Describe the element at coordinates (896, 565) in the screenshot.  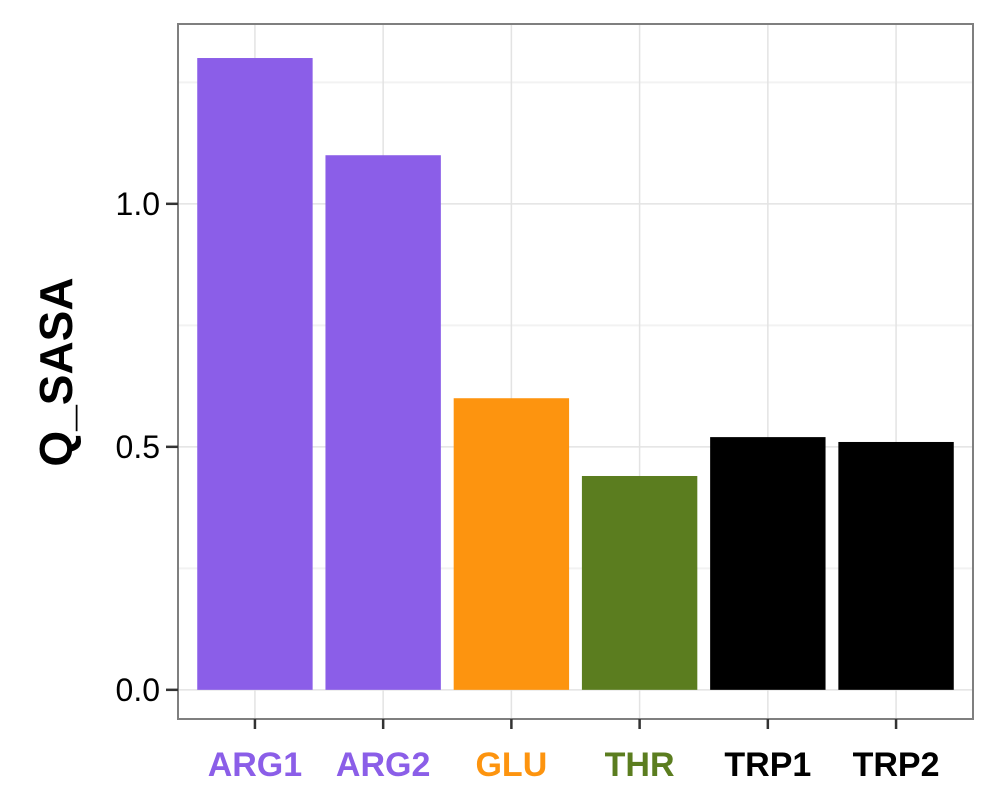
I see `bar-trp2` at that location.